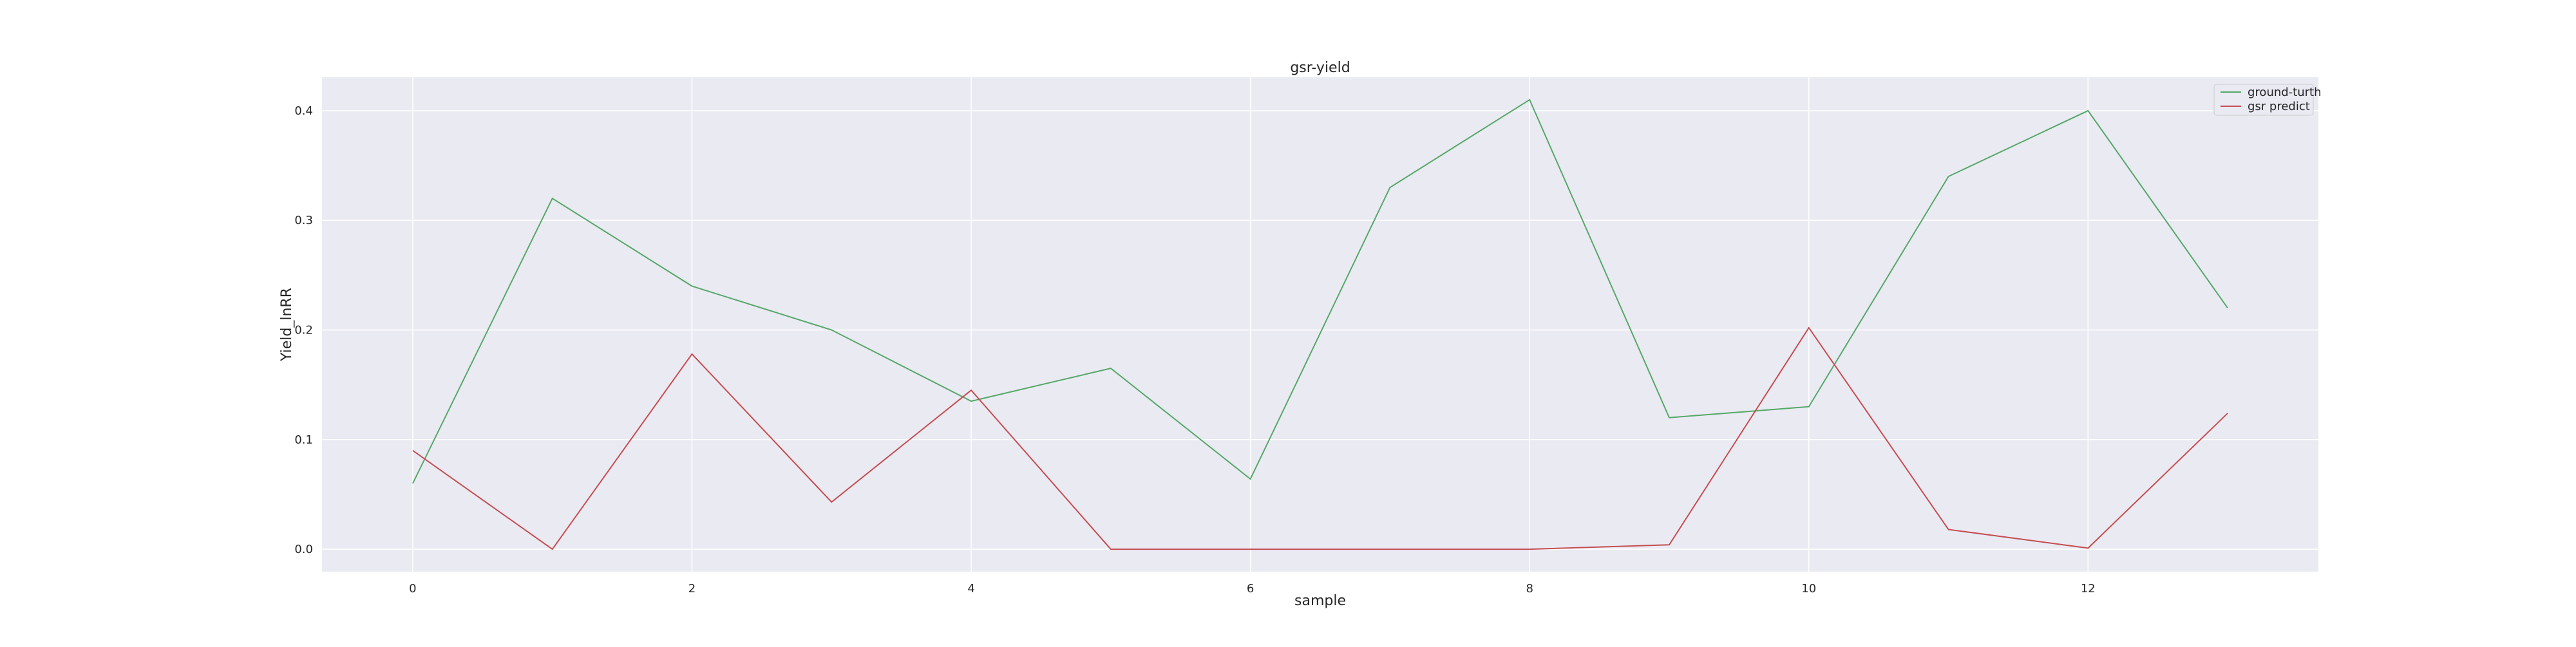 This screenshot has width=2576, height=647. What do you see at coordinates (413, 588) in the screenshot?
I see `x-tick-label: 0` at bounding box center [413, 588].